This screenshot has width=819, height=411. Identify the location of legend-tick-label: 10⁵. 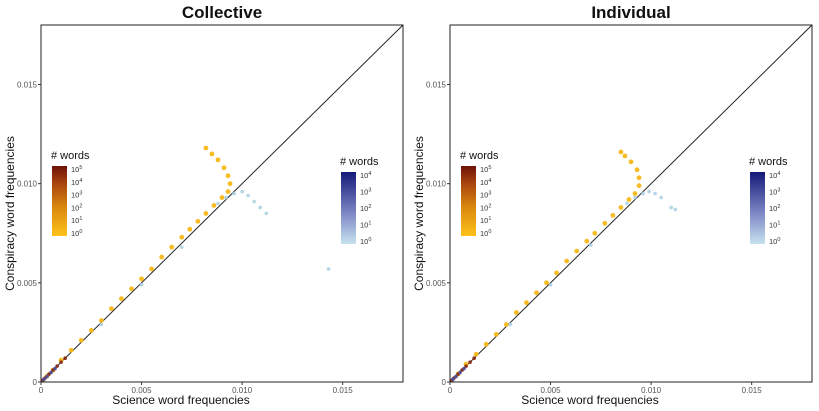
(485, 169).